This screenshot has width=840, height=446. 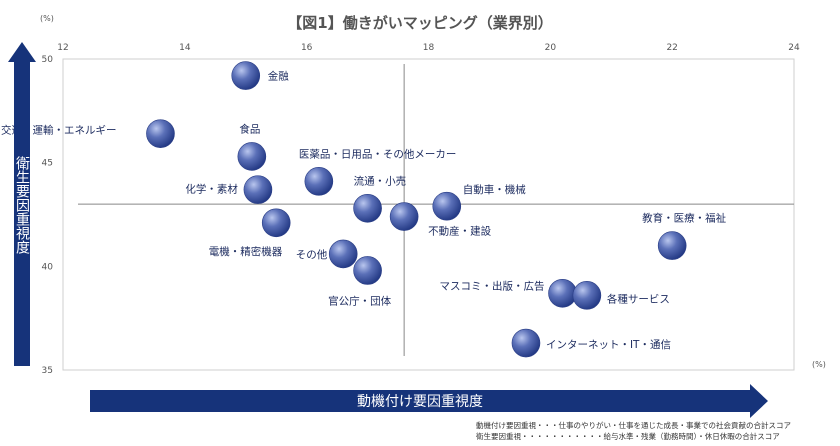 I want to click on x-tick-label: 24, so click(x=794, y=48).